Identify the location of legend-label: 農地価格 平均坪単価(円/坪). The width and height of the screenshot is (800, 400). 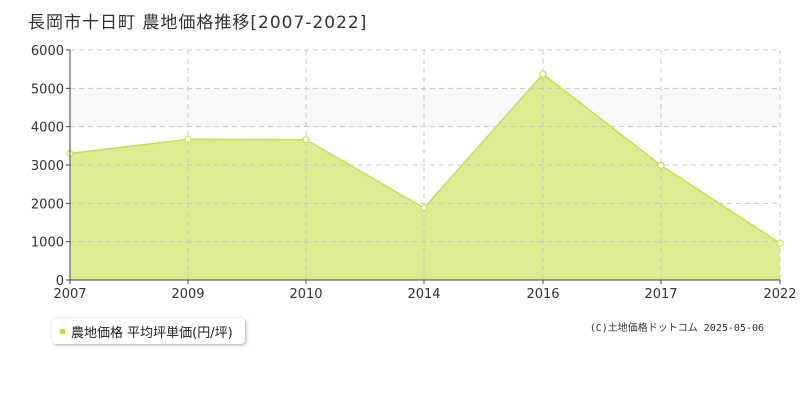
(152, 333).